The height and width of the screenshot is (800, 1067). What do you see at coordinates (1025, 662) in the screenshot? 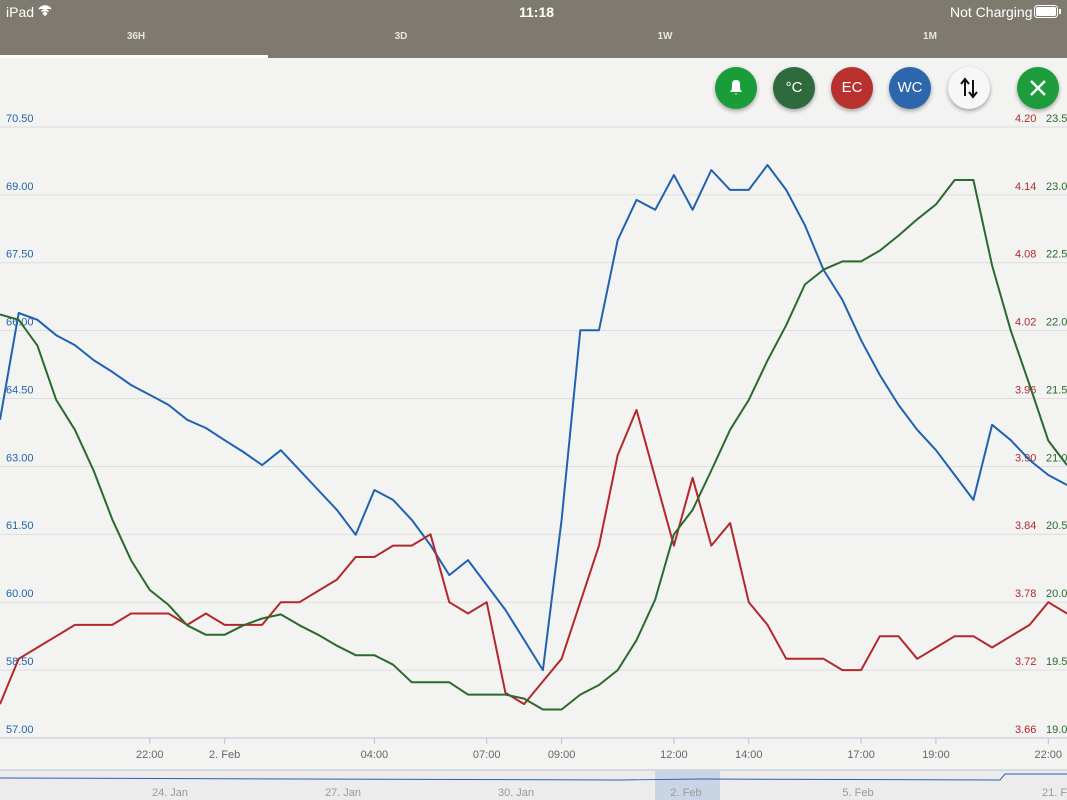
I see `y2-tick-label: 3.72` at bounding box center [1025, 662].